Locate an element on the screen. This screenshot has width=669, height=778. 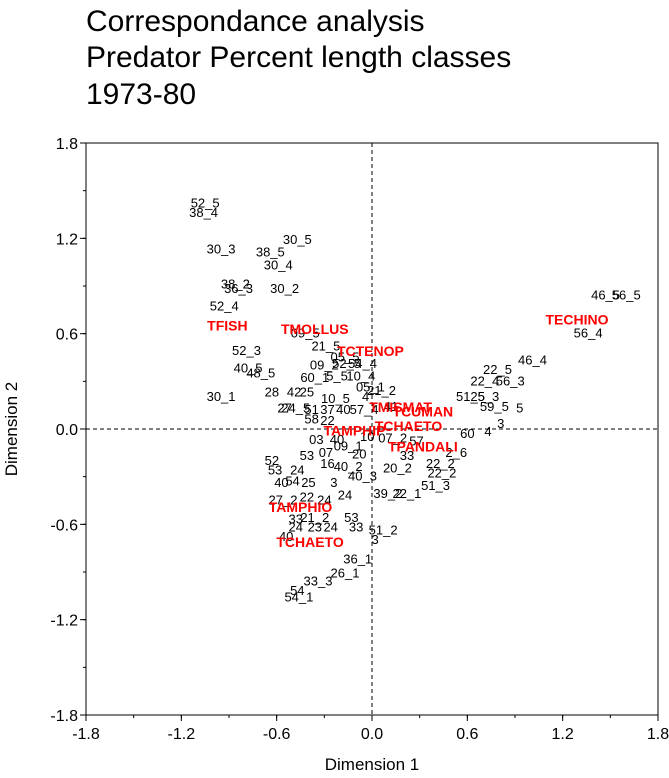
point-label: 52_3 is located at coordinates (246, 350).